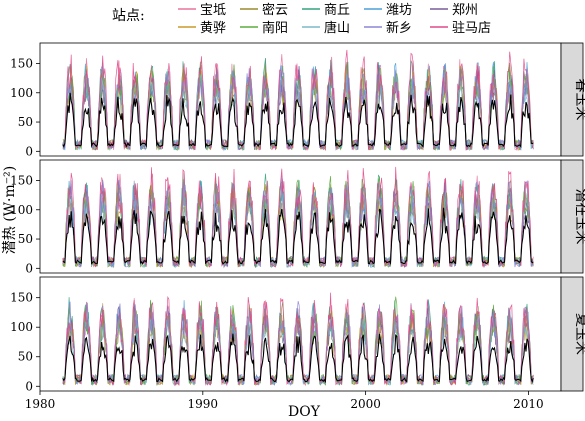  Describe the element at coordinates (275, 10) in the screenshot. I see `legend-label: 密云` at that location.